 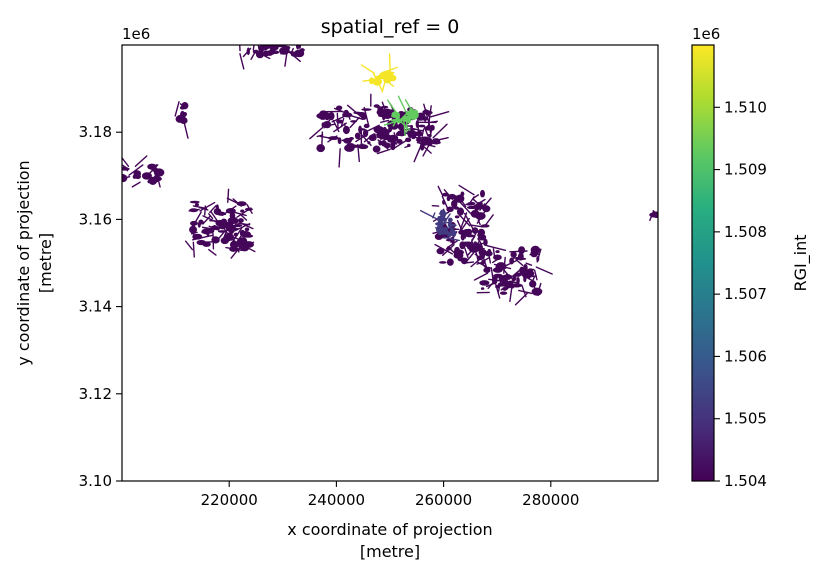 I want to click on colorbar-tick-label: 1.507, so click(x=745, y=294).